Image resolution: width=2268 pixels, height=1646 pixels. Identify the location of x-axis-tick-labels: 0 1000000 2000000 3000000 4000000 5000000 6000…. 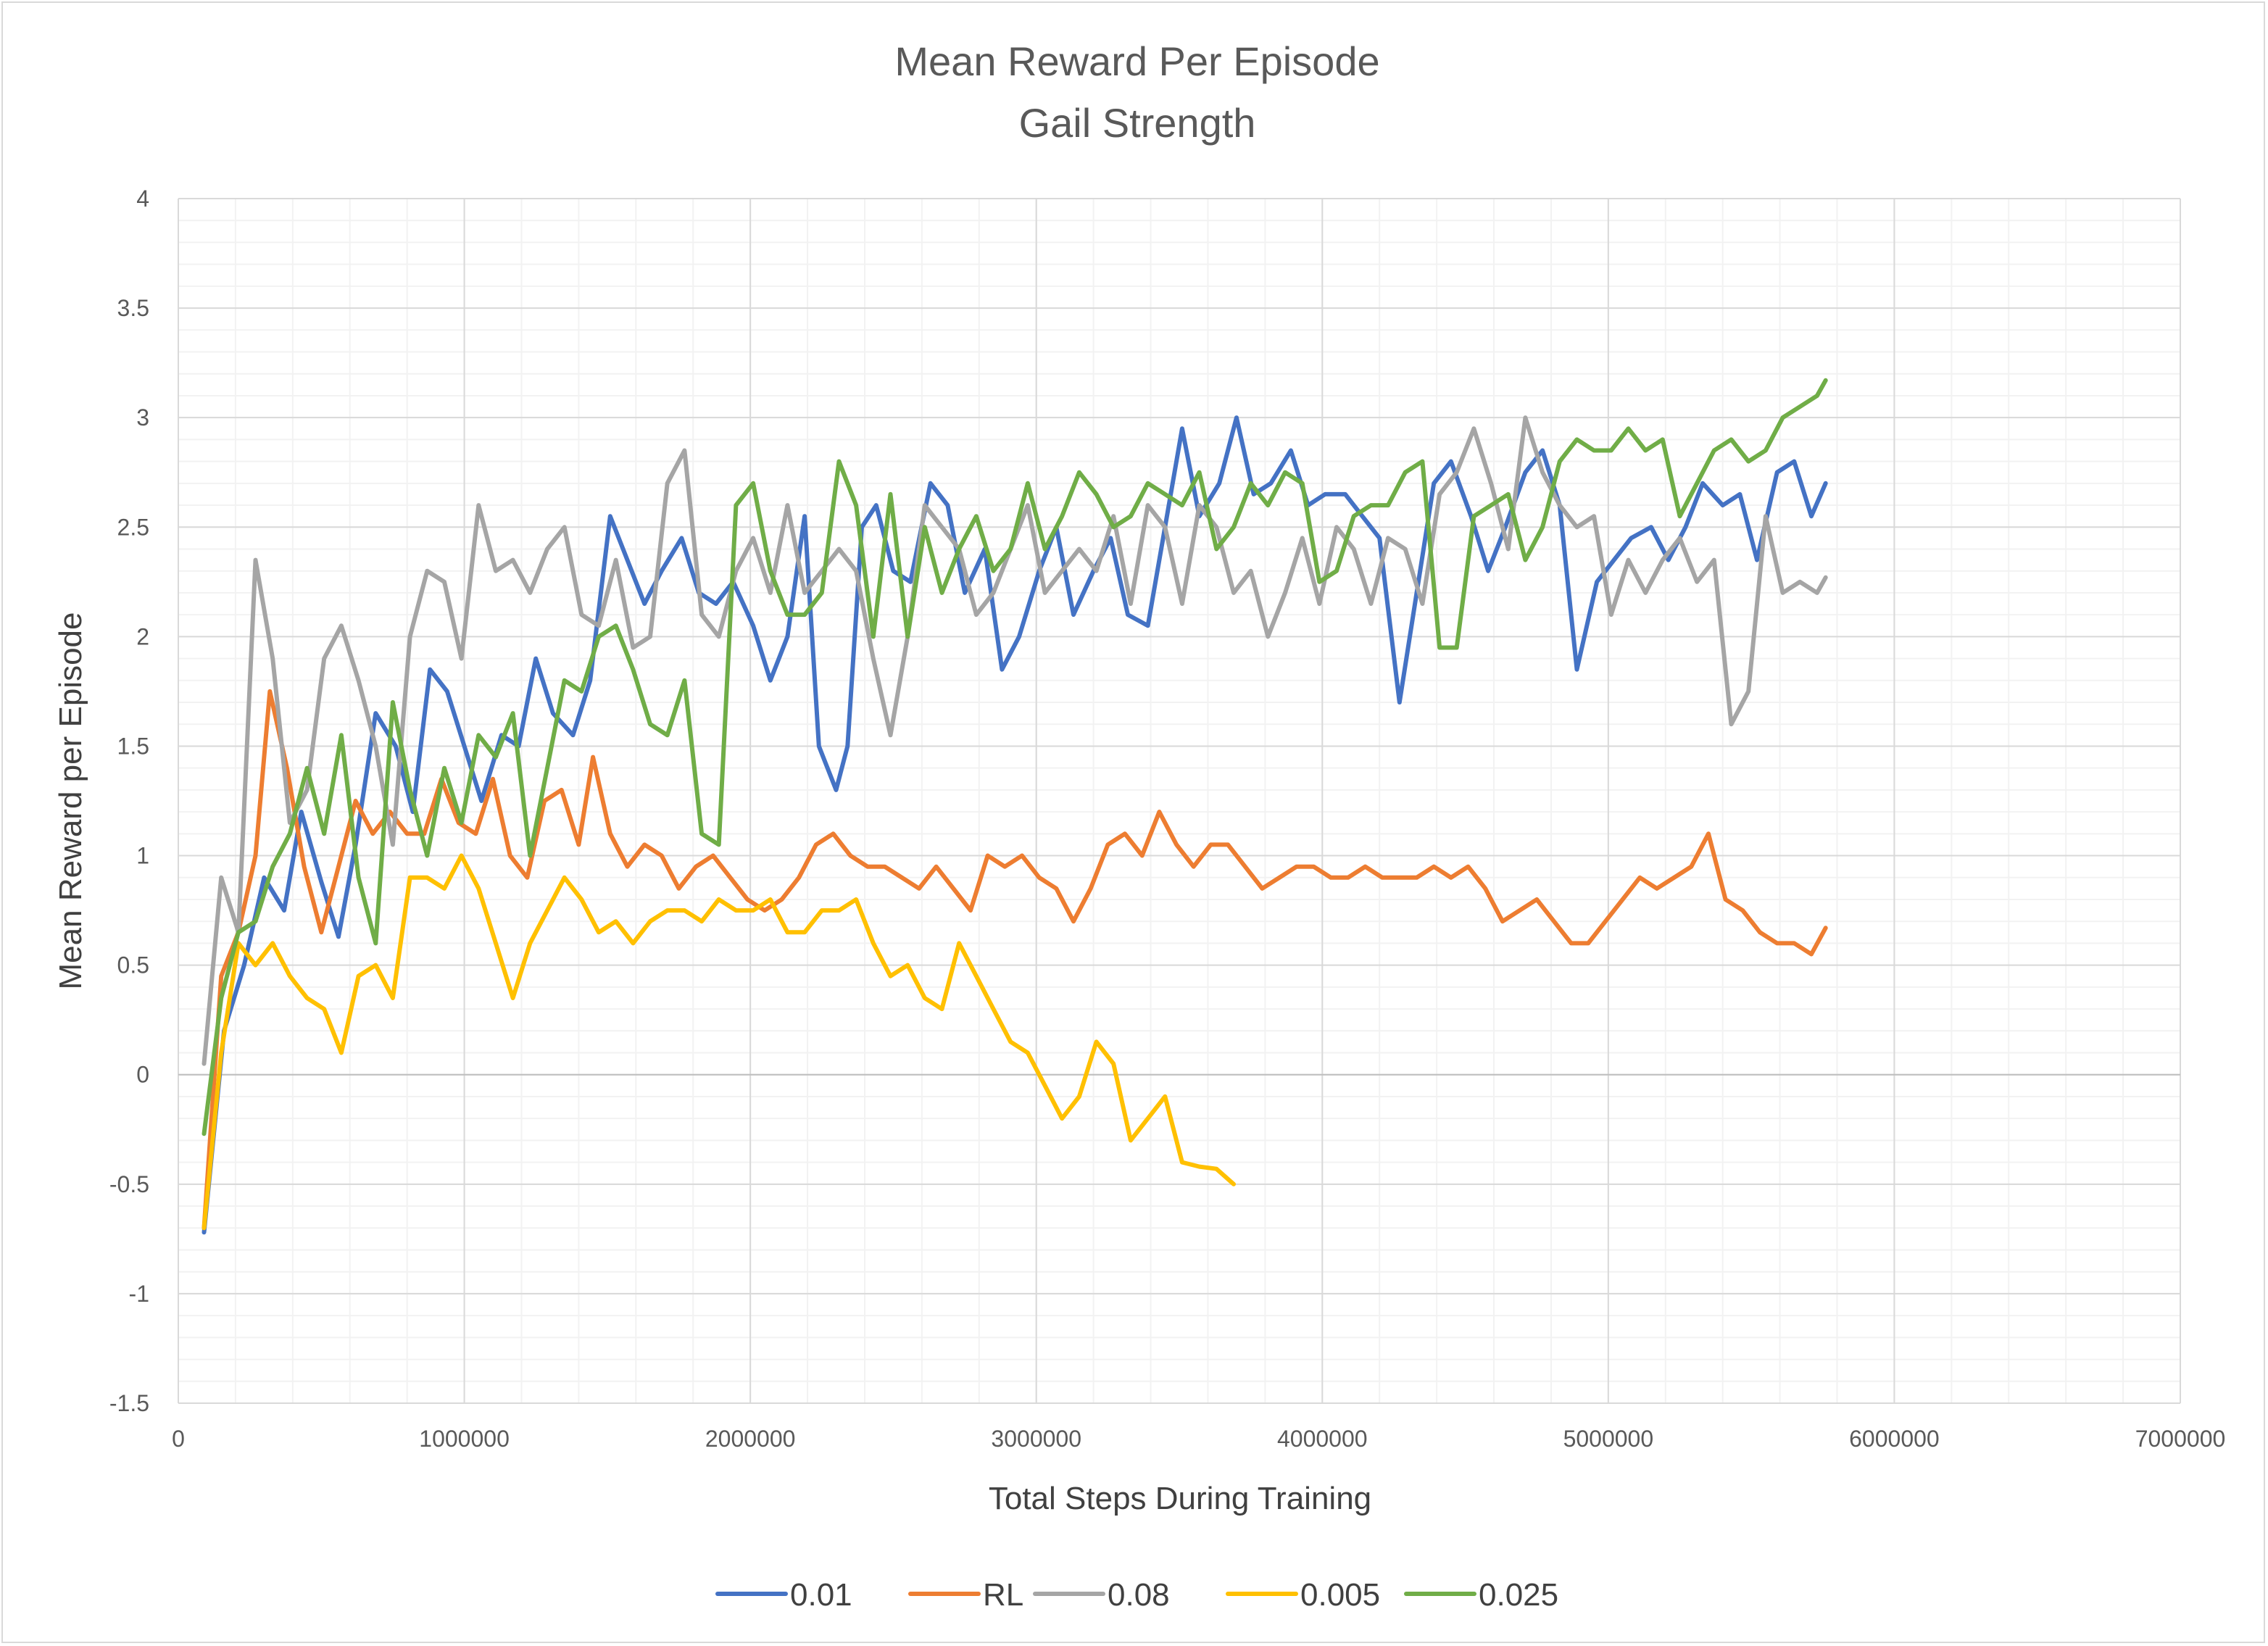
(1198, 1439).